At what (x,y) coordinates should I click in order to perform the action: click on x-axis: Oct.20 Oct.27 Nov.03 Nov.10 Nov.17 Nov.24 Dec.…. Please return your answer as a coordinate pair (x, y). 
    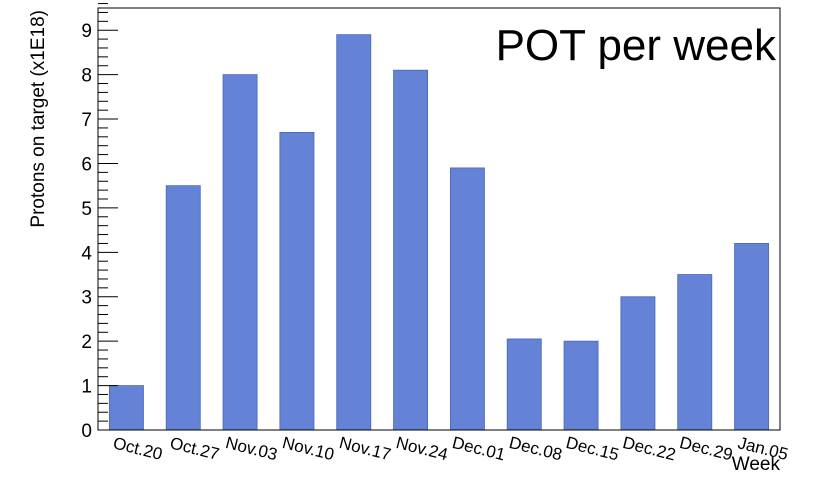
    Looking at the image, I should click on (444, 446).